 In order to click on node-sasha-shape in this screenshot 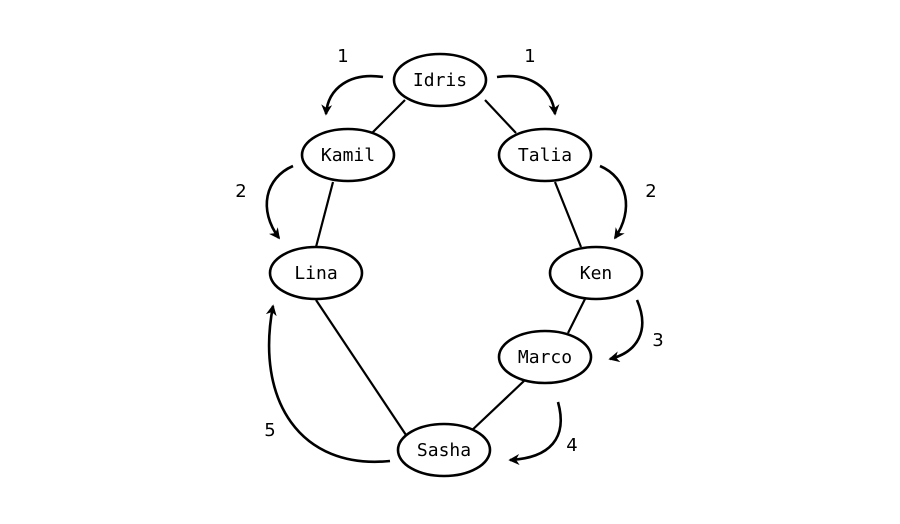, I will do `click(444, 450)`.